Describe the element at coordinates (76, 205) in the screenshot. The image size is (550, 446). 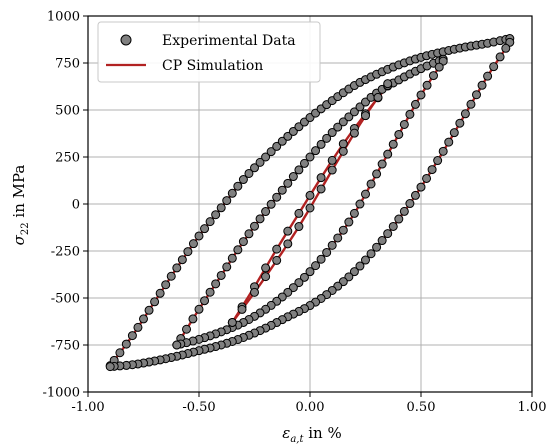
I see `y-tick-label: 0` at that location.